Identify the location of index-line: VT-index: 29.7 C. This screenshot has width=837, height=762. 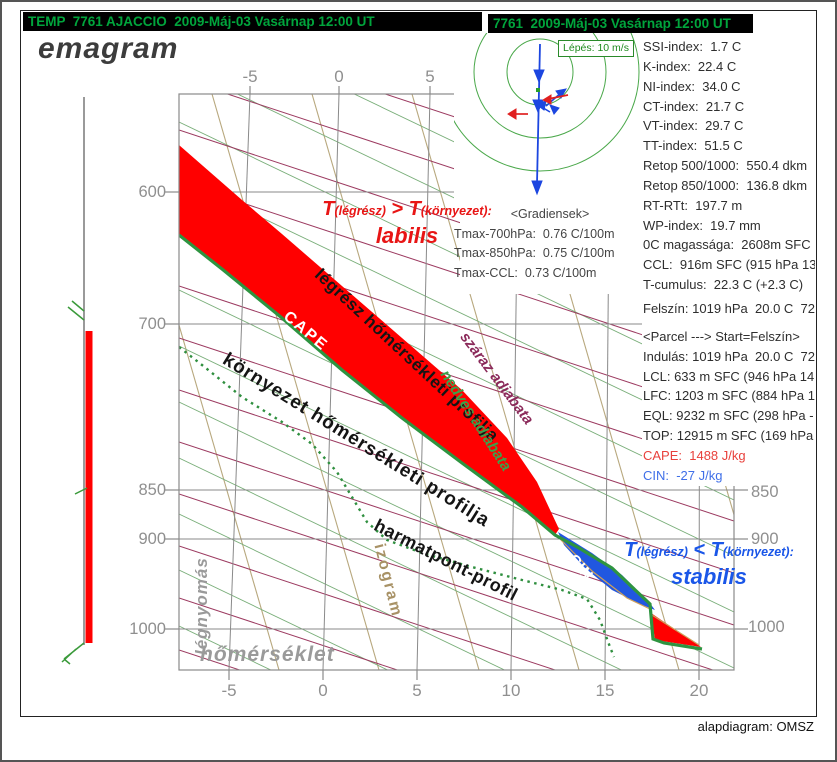
(693, 126).